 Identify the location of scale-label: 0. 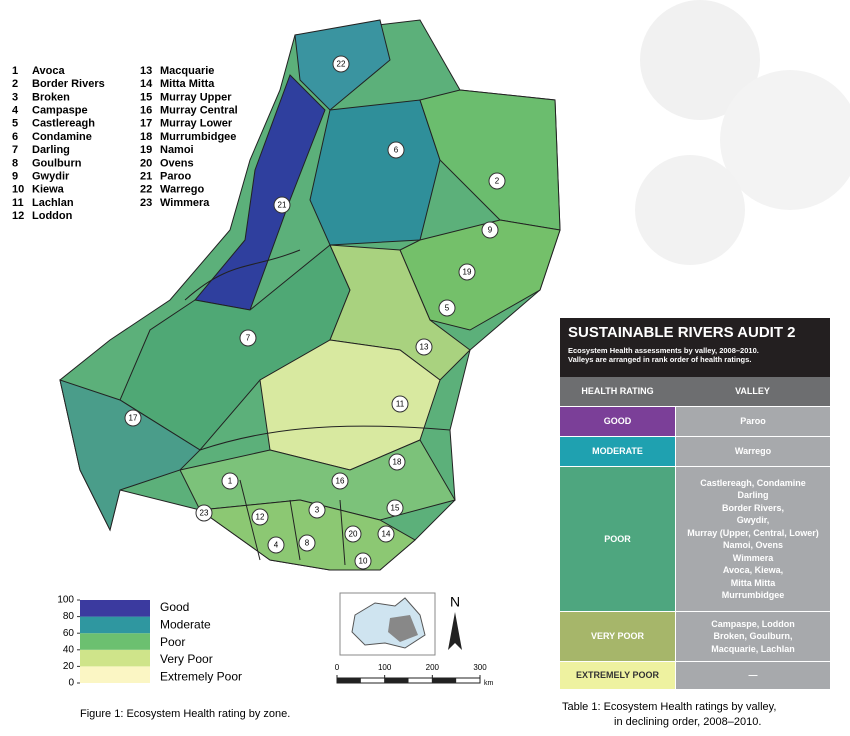
(337, 667).